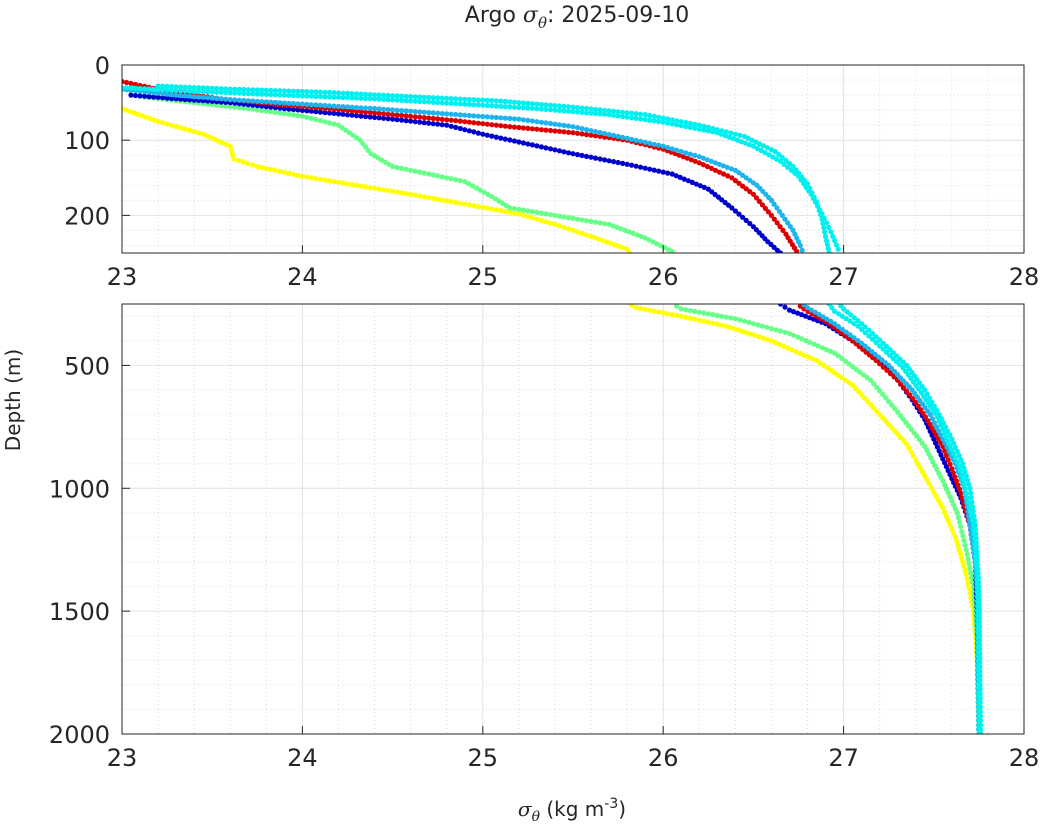  I want to click on y-tick-label: 0, so click(102, 66).